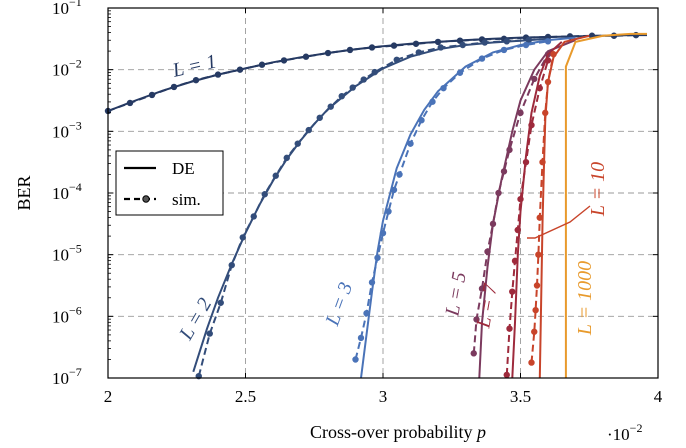  Describe the element at coordinates (183, 168) in the screenshot. I see `legend-de-label: DE` at that location.